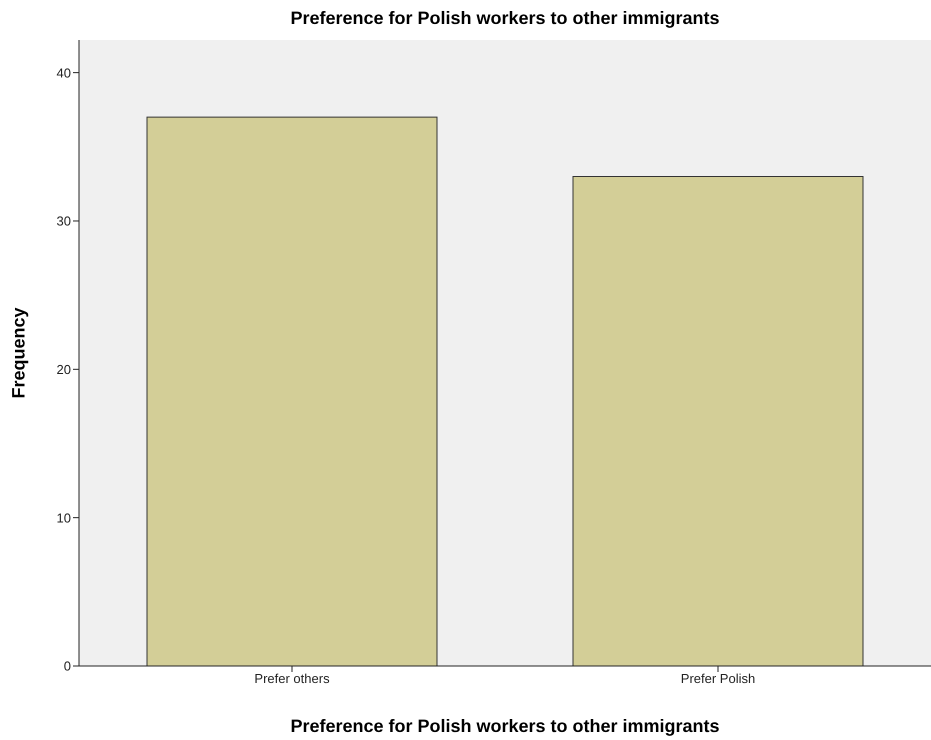 Image resolution: width=931 pixels, height=740 pixels. I want to click on y-tick-label: 30, so click(63, 221).